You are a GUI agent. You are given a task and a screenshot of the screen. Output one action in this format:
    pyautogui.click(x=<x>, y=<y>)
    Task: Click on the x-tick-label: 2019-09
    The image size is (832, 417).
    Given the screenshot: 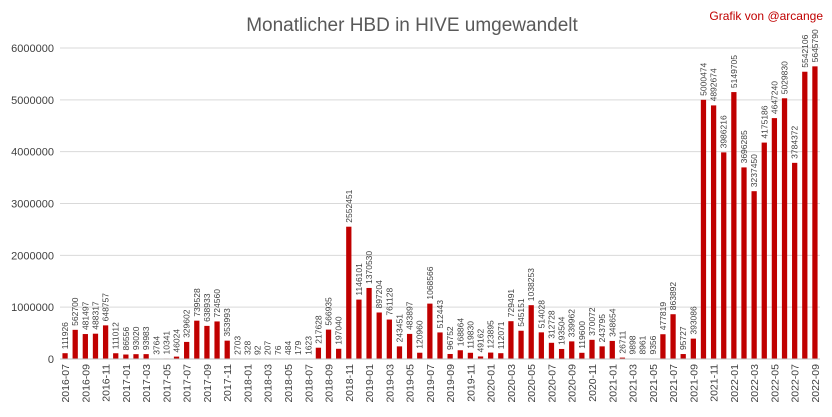 What is the action you would take?
    pyautogui.click(x=451, y=383)
    